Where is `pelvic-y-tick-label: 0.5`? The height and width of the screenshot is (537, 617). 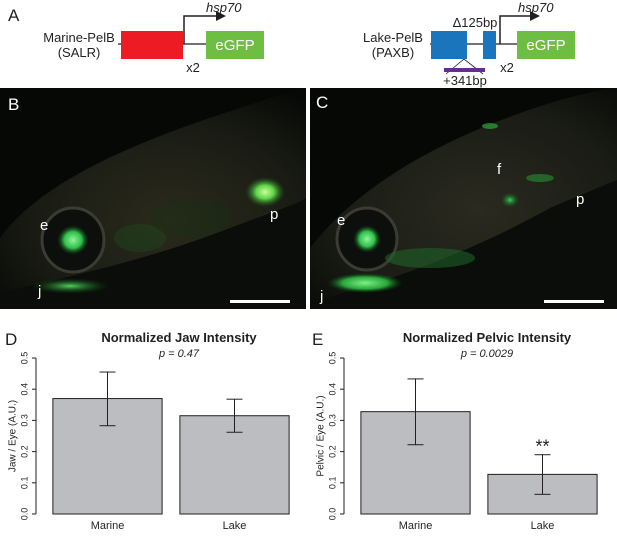
pelvic-y-tick-label: 0.5 is located at coordinates (332, 358).